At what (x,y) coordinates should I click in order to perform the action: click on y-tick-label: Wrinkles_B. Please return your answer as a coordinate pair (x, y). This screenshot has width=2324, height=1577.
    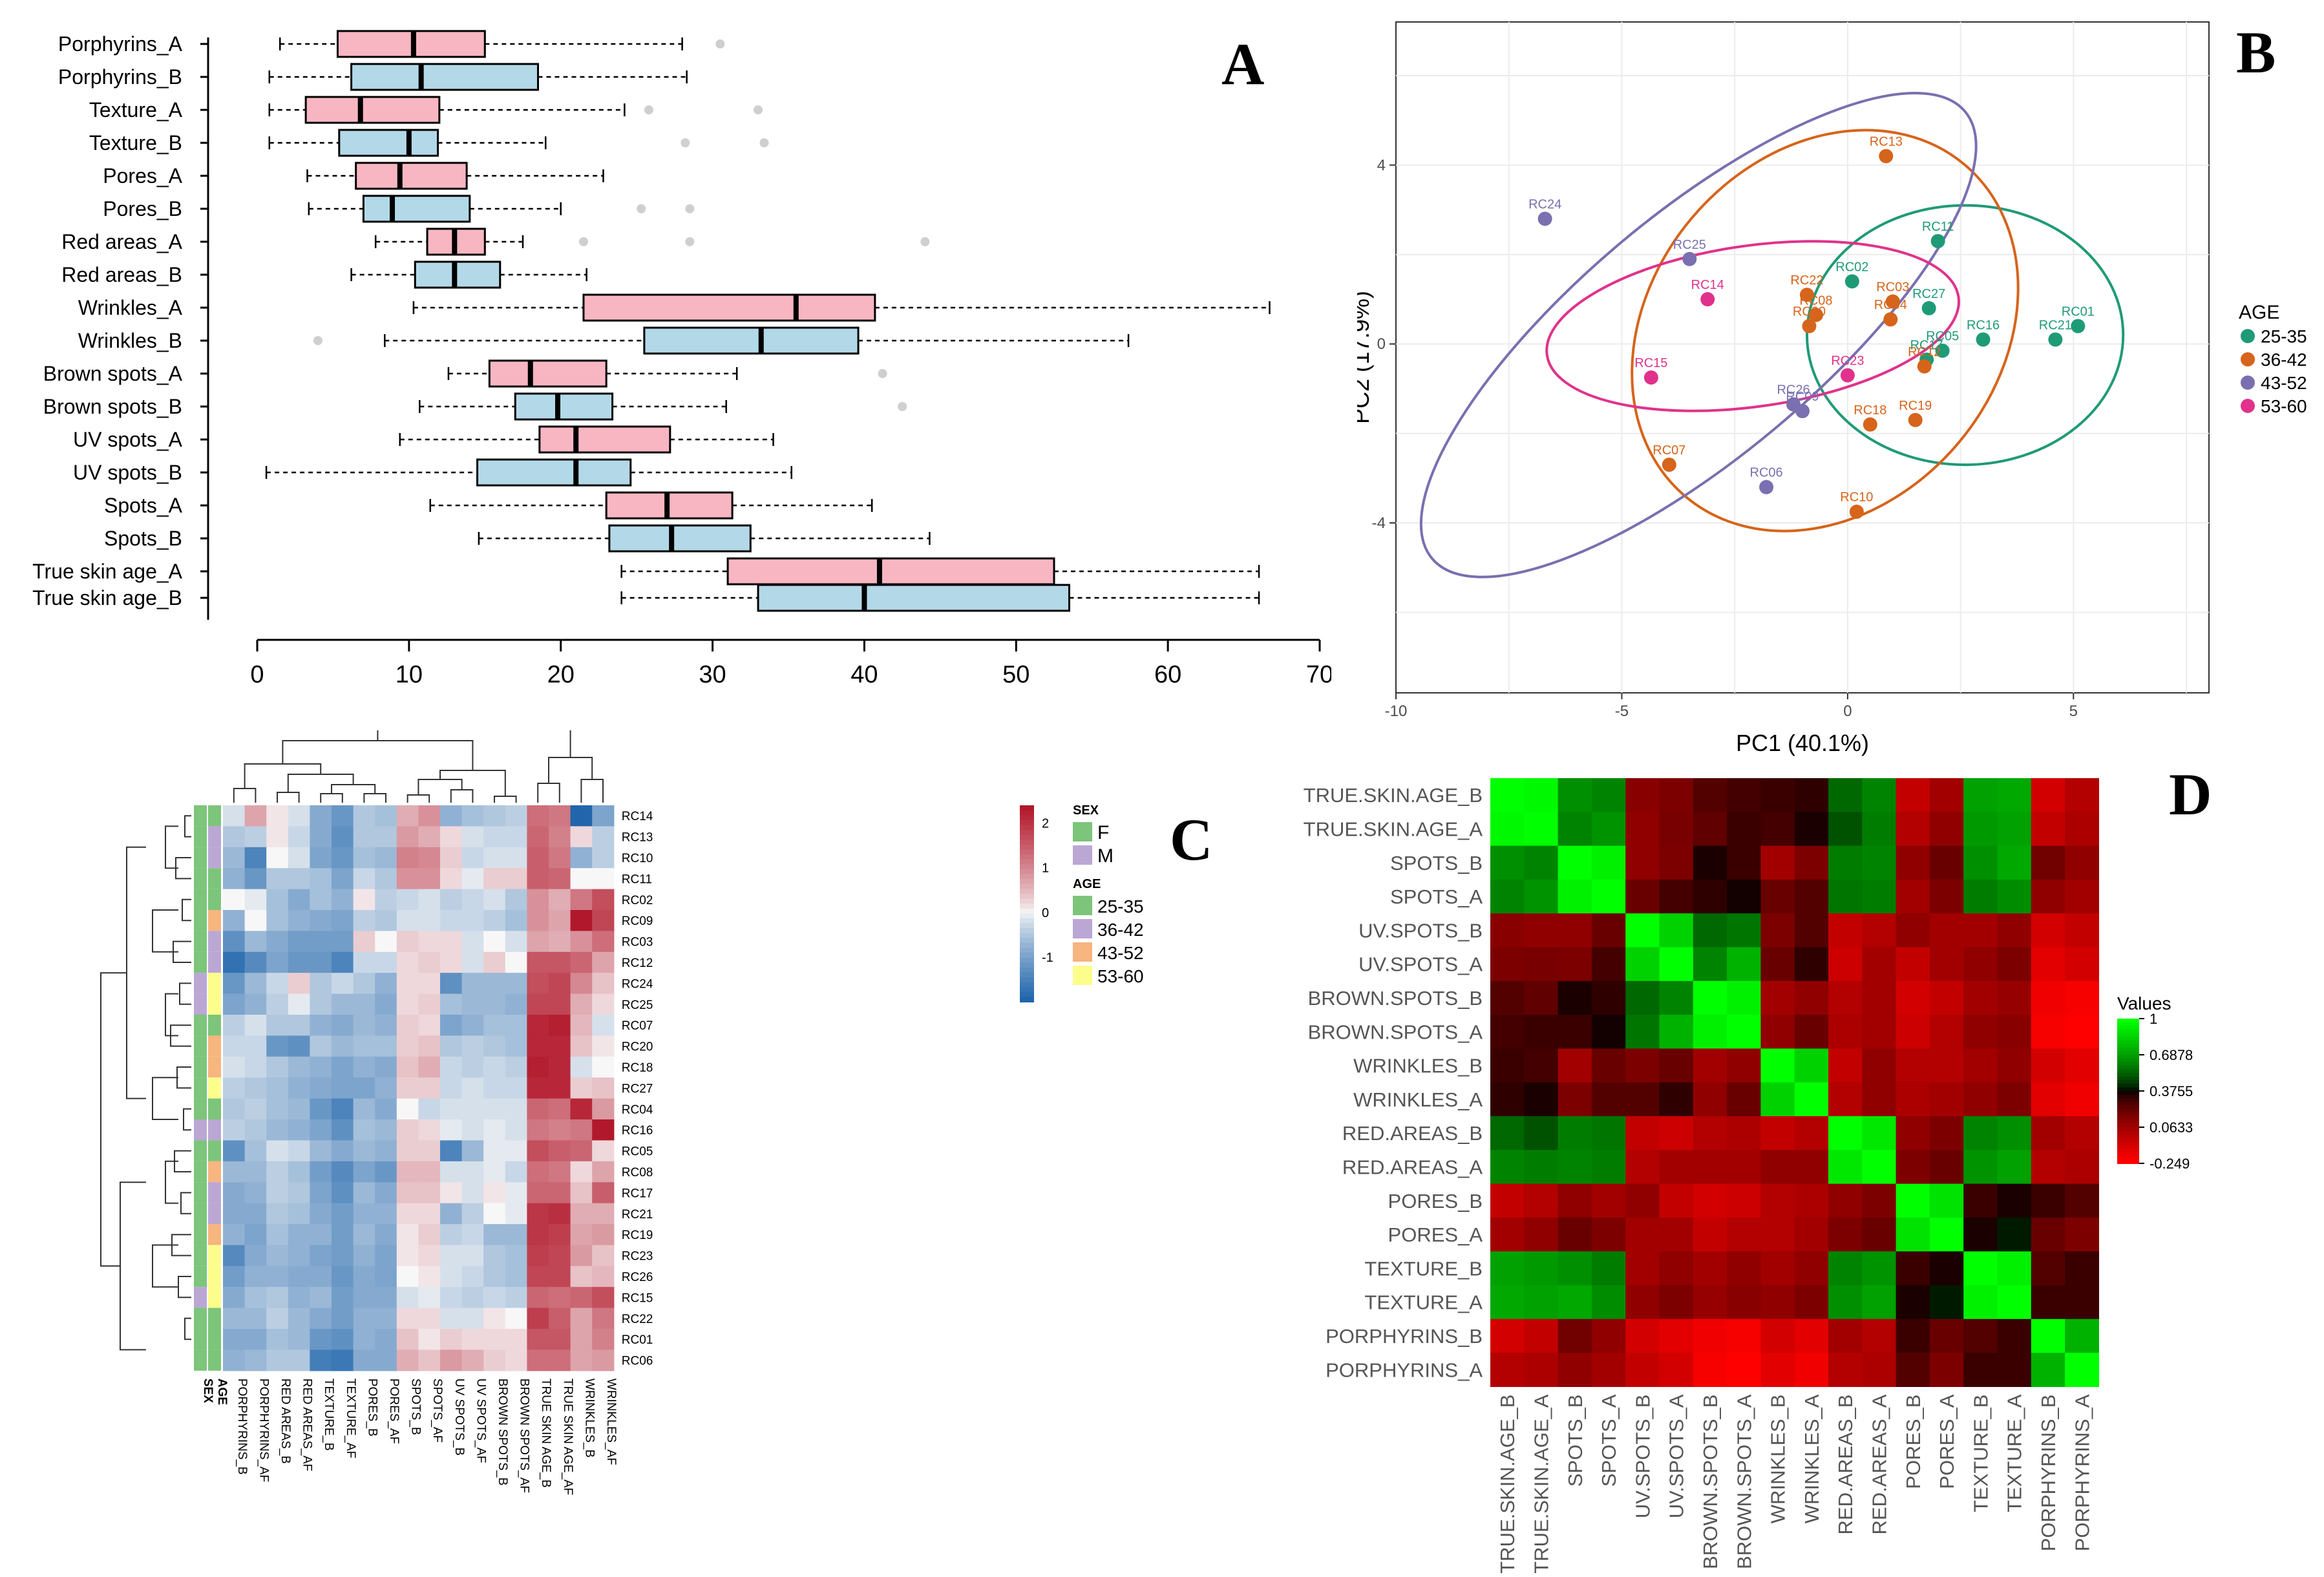
    Looking at the image, I should click on (130, 340).